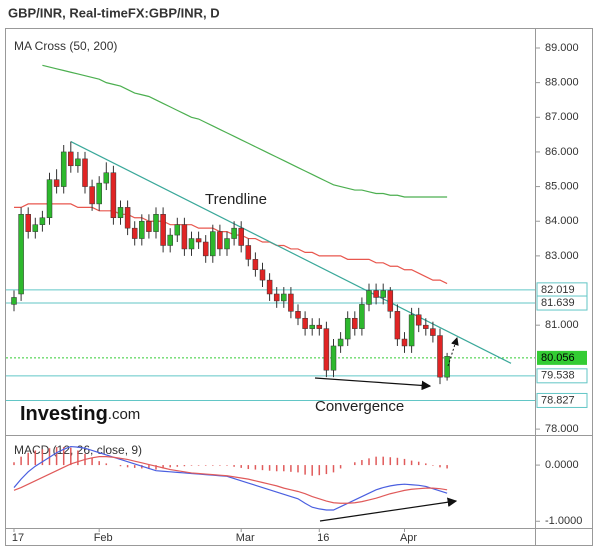 Image resolution: width=598 pixels, height=550 pixels. What do you see at coordinates (562, 325) in the screenshot?
I see `y-tick-label: 81.000` at bounding box center [562, 325].